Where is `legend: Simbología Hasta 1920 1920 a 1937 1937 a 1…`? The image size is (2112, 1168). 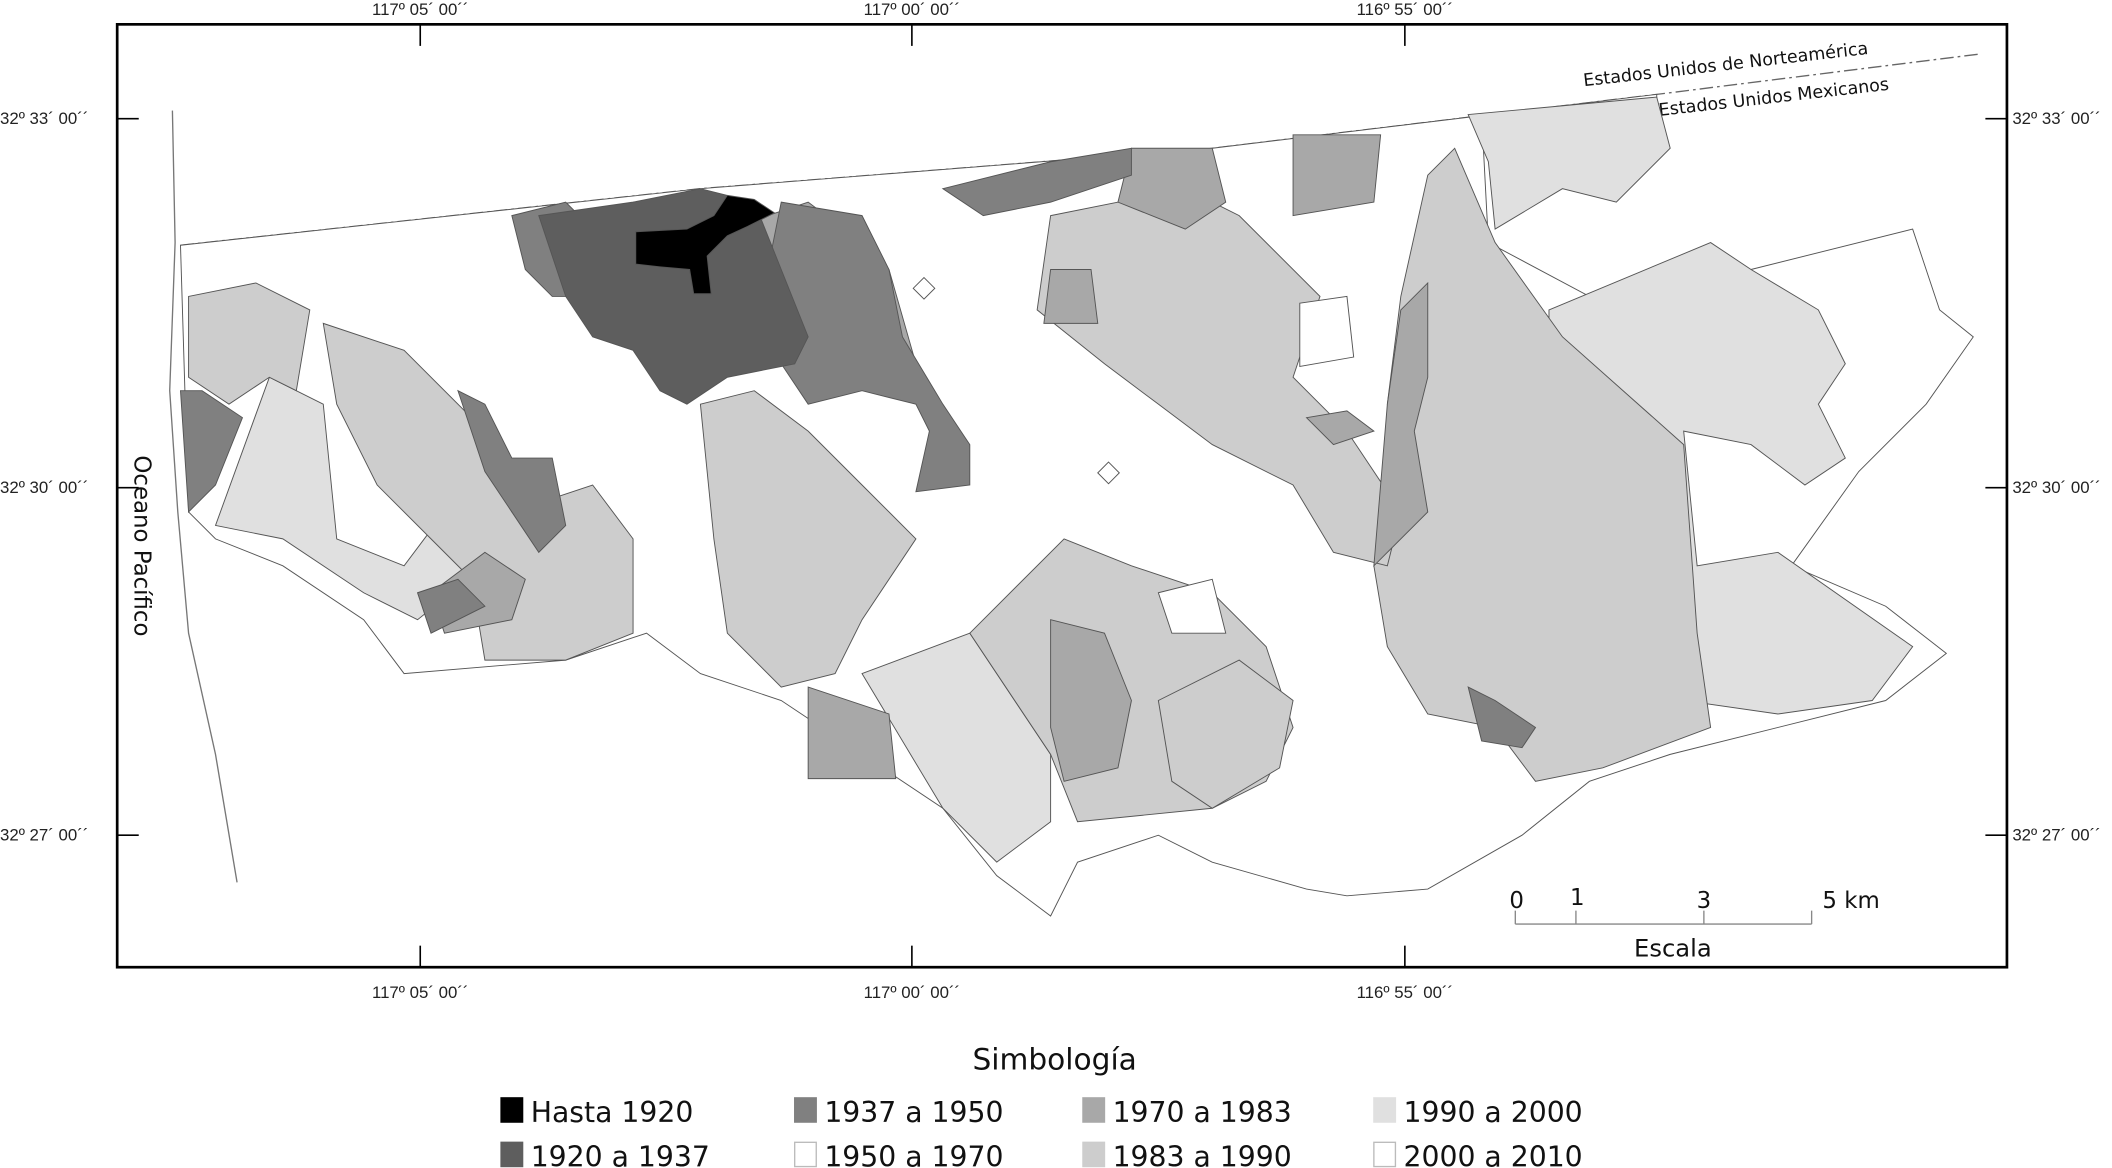 legend: Simbología Hasta 1920 1920 a 1937 1937 a 1… is located at coordinates (1041, 1105).